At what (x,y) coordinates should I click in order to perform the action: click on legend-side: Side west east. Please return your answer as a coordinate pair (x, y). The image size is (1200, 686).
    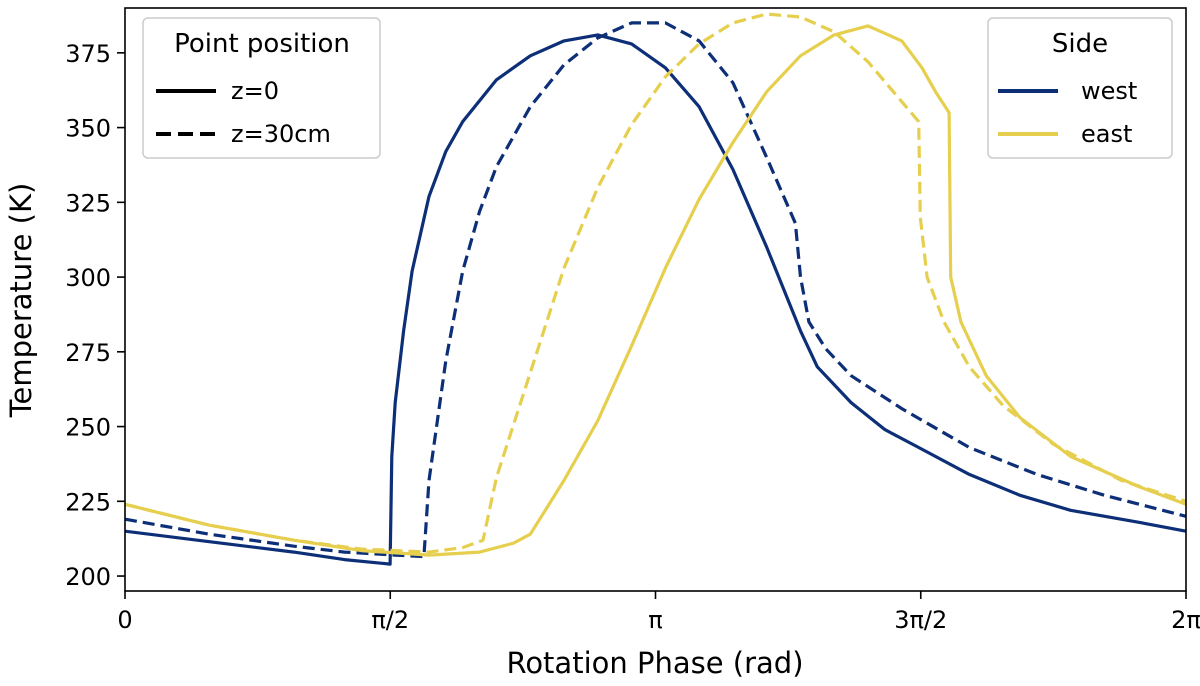
    Looking at the image, I should click on (1080, 88).